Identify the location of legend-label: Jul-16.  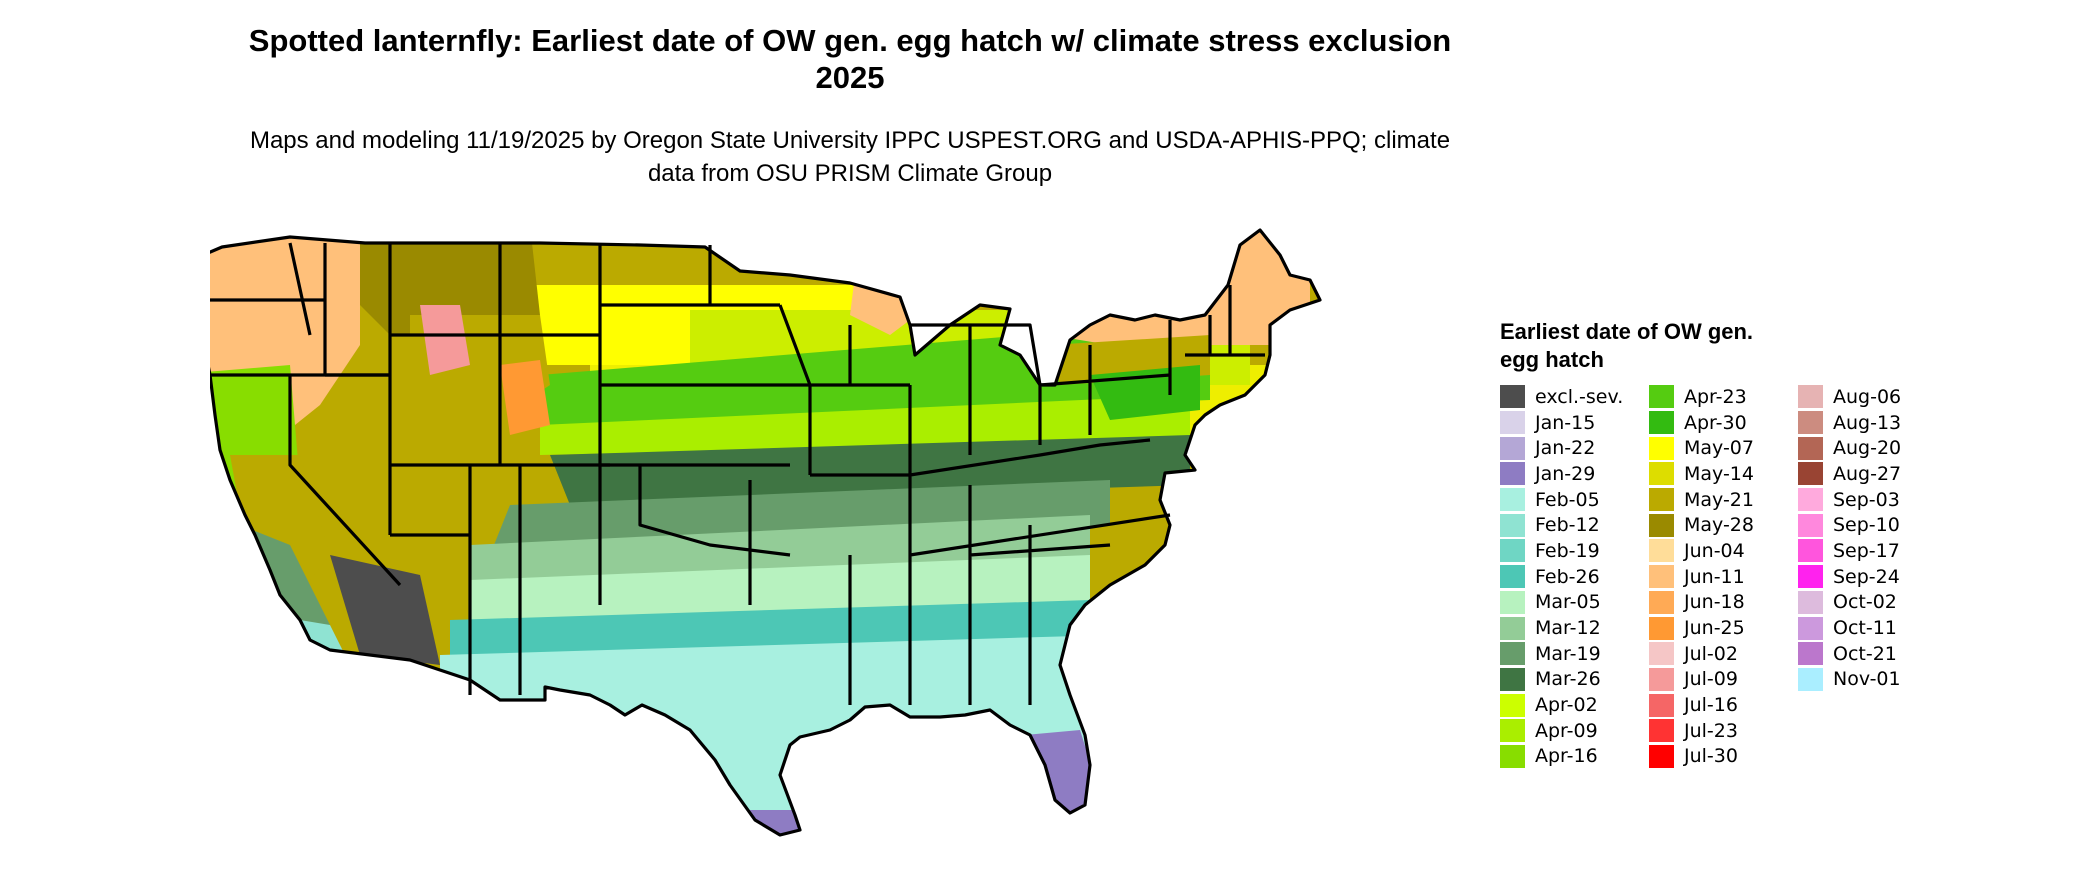
(1711, 705).